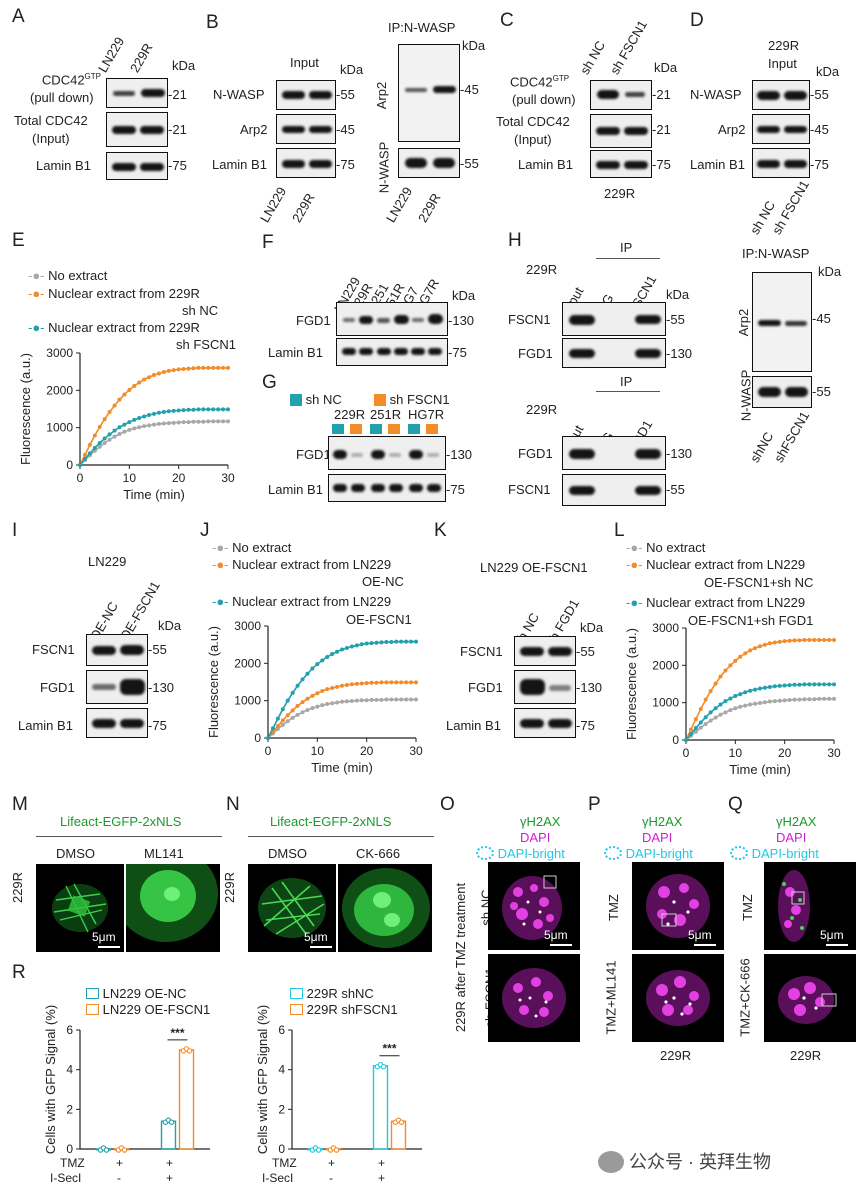 The image size is (865, 1194). I want to click on bar, so click(398, 1135).